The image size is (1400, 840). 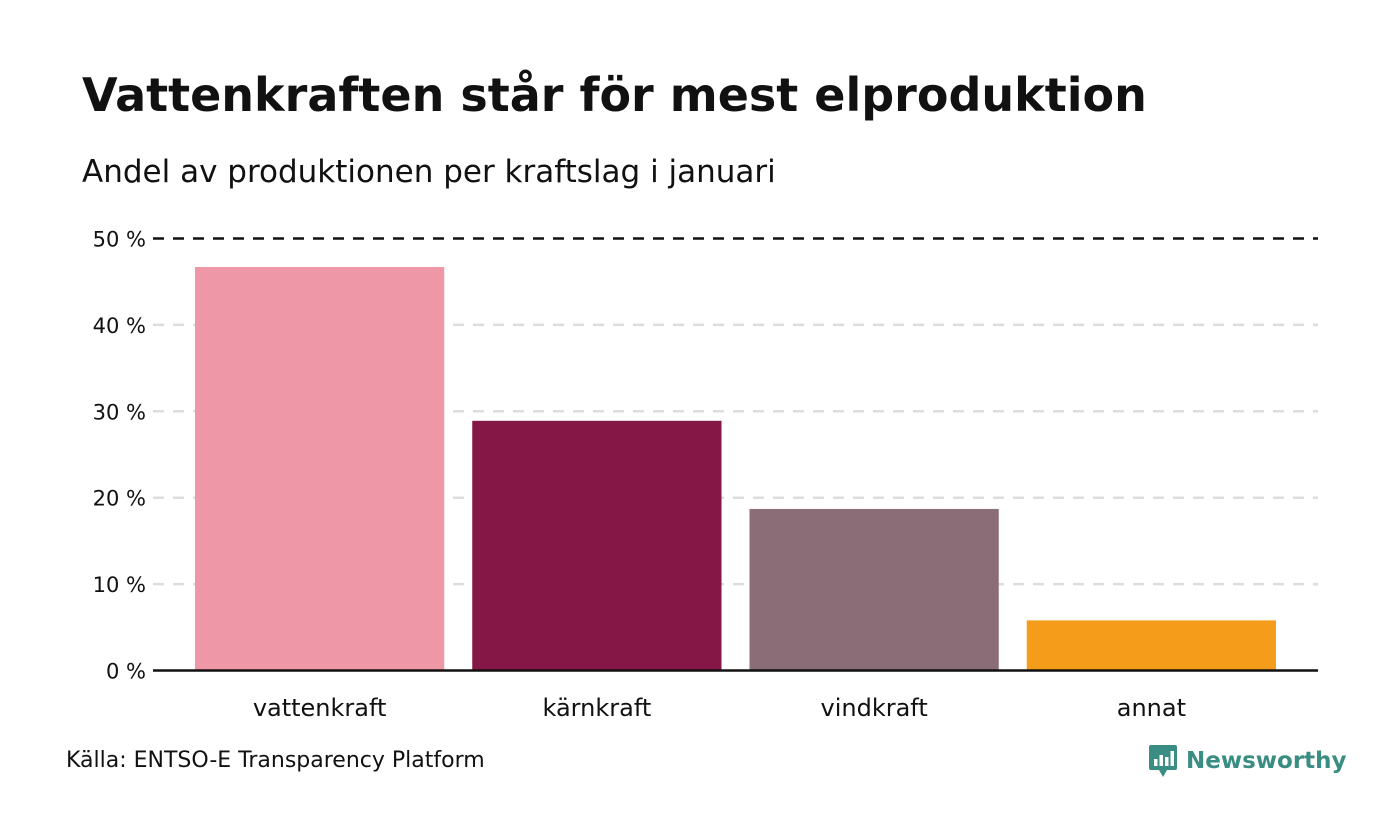 What do you see at coordinates (320, 708) in the screenshot?
I see `x-tick-label: vattenkraft` at bounding box center [320, 708].